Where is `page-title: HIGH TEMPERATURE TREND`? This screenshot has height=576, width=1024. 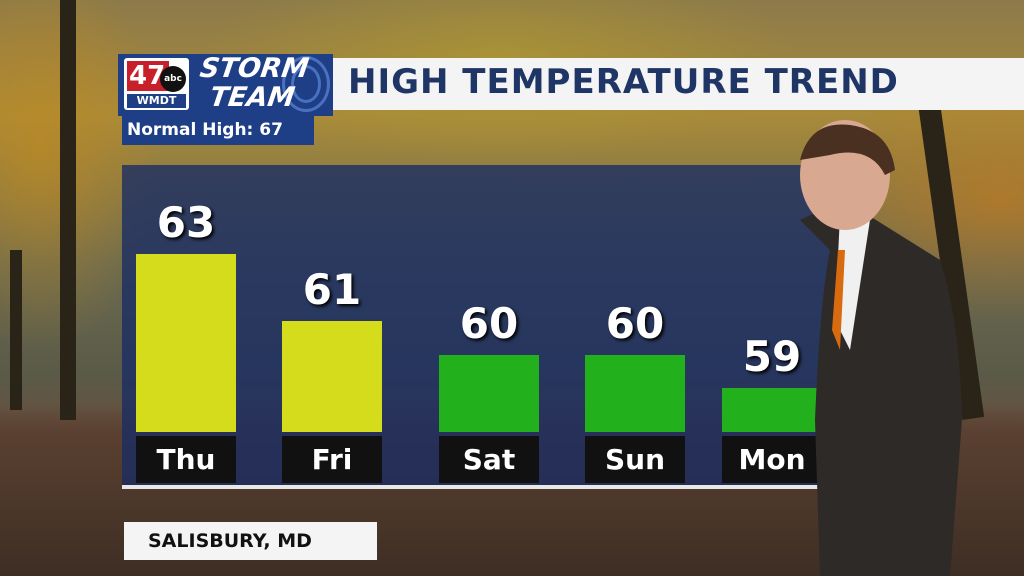
page-title: HIGH TEMPERATURE TREND is located at coordinates (623, 82).